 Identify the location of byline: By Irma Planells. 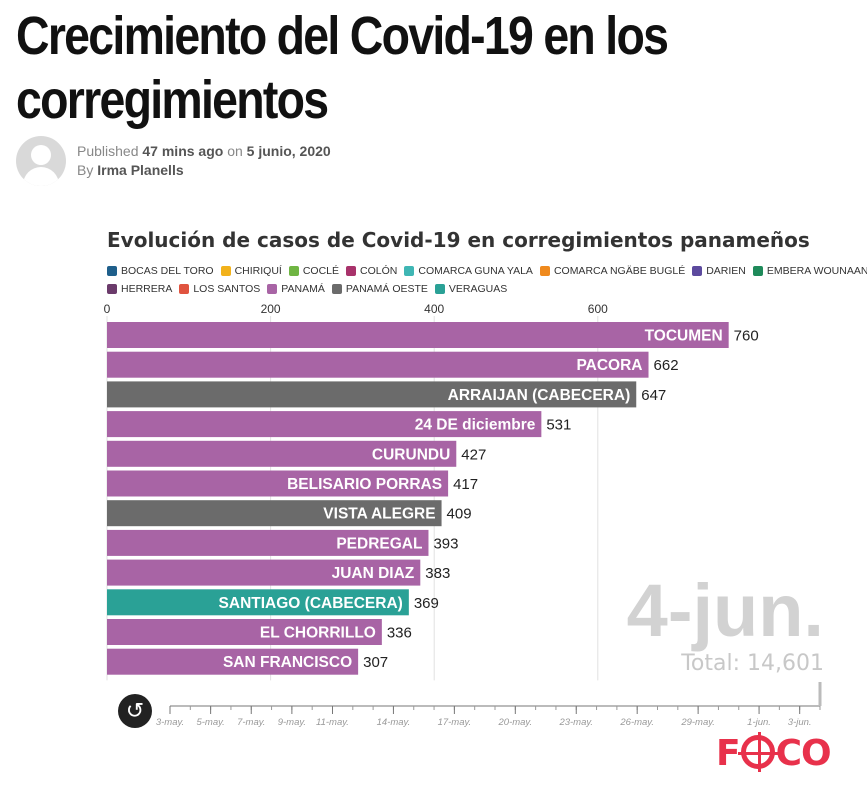
(204, 170).